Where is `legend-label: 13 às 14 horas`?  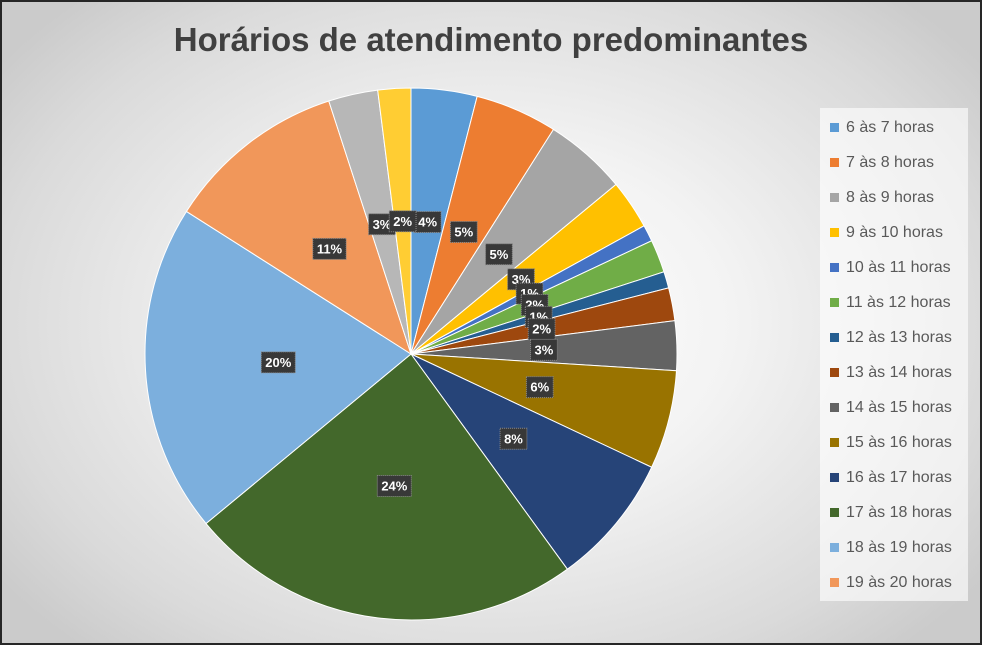
legend-label: 13 às 14 horas is located at coordinates (899, 372).